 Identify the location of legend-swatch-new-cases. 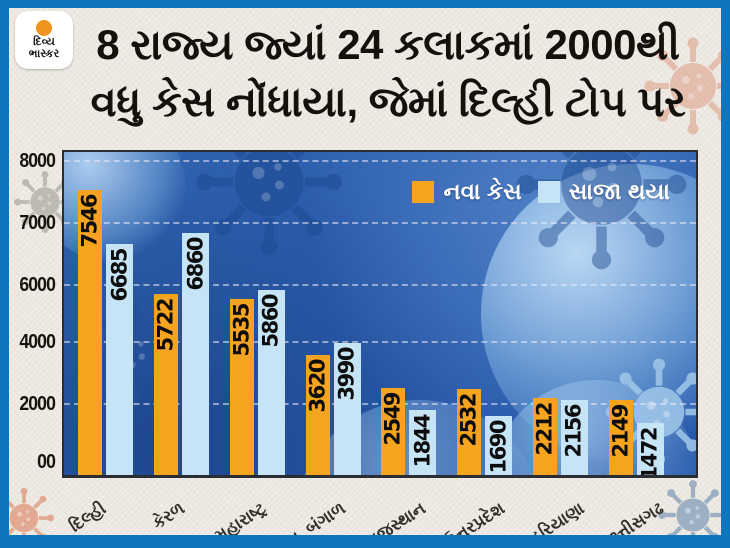
(423, 191).